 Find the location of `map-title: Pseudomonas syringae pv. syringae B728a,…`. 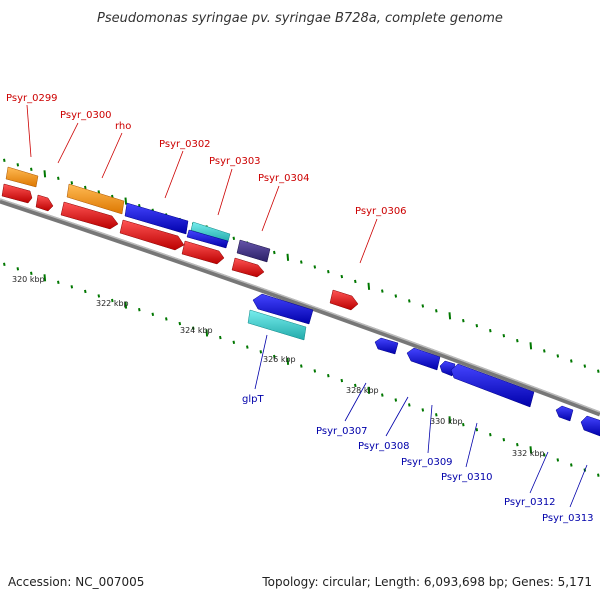

map-title: Pseudomonas syringae pv. syringae B728a,… is located at coordinates (300, 18).